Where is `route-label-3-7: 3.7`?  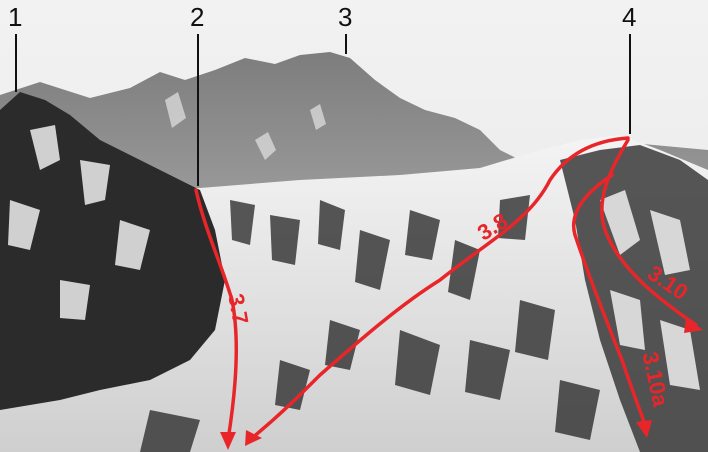 route-label-3-7: 3.7 is located at coordinates (238, 309).